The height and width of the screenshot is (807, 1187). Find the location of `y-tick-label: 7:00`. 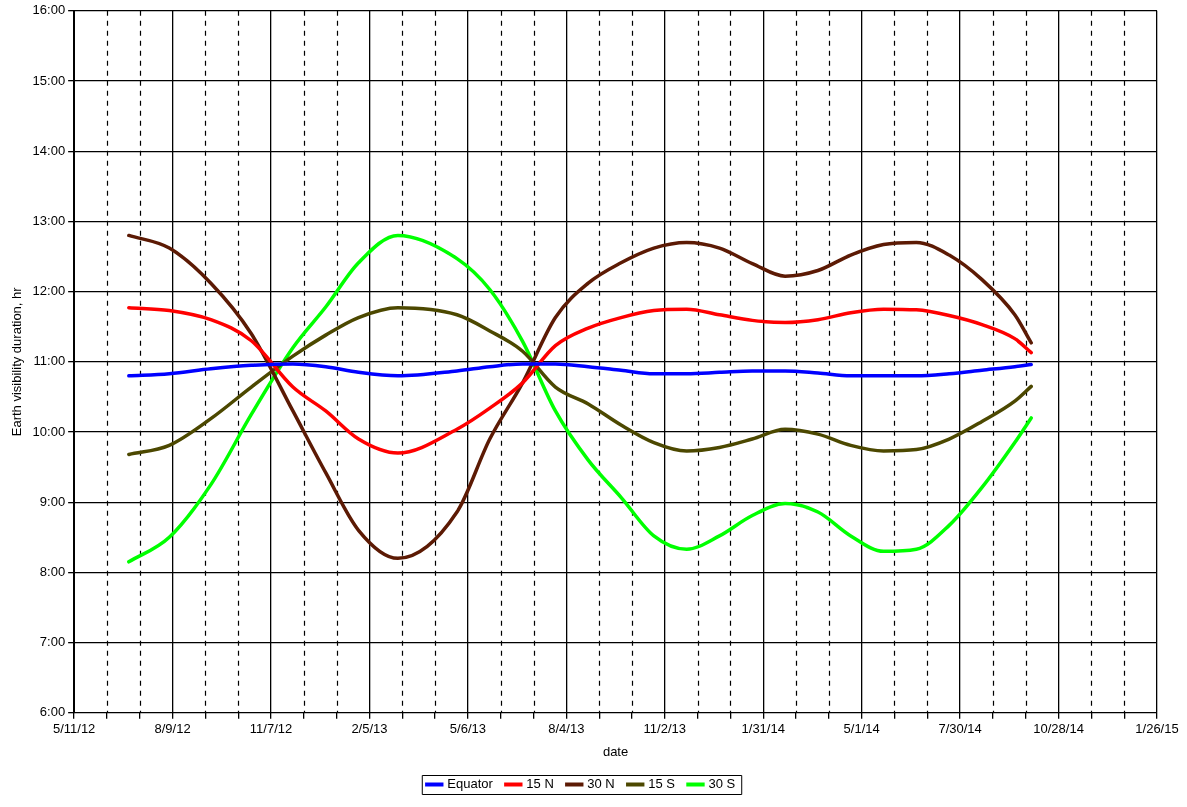

y-tick-label: 7:00 is located at coordinates (52, 642).